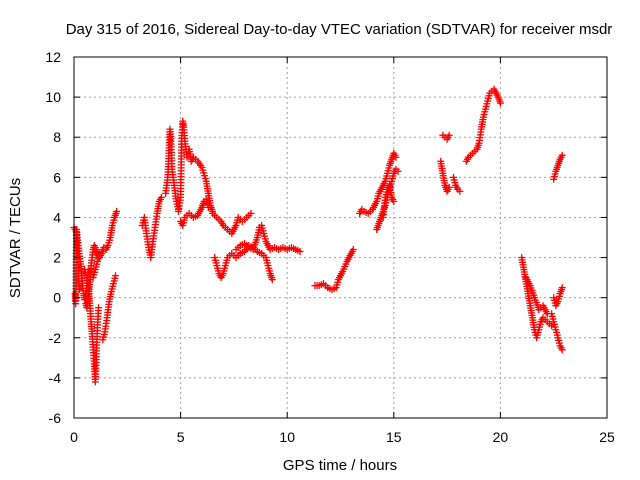 This screenshot has width=640, height=480. Describe the element at coordinates (53, 57) in the screenshot. I see `y-tick-label: 12` at that location.